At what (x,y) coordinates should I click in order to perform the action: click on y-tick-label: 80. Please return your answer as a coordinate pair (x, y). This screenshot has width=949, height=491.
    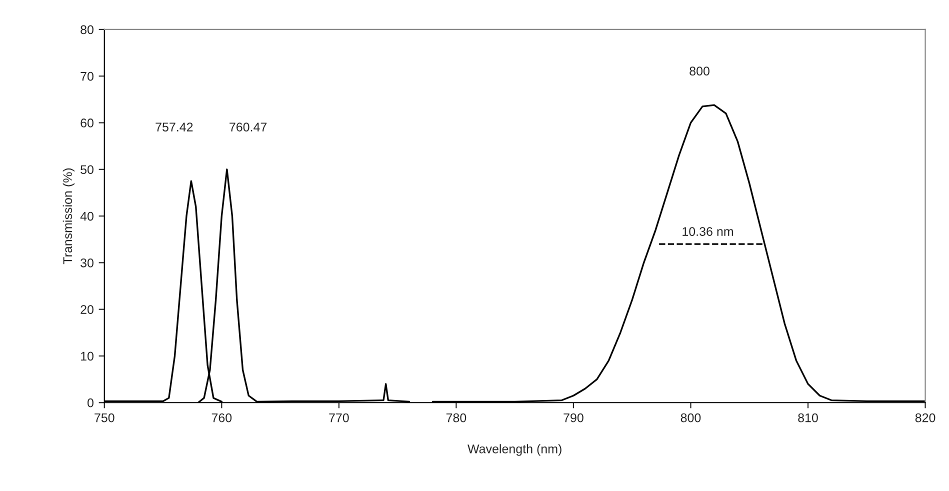
    Looking at the image, I should click on (87, 29).